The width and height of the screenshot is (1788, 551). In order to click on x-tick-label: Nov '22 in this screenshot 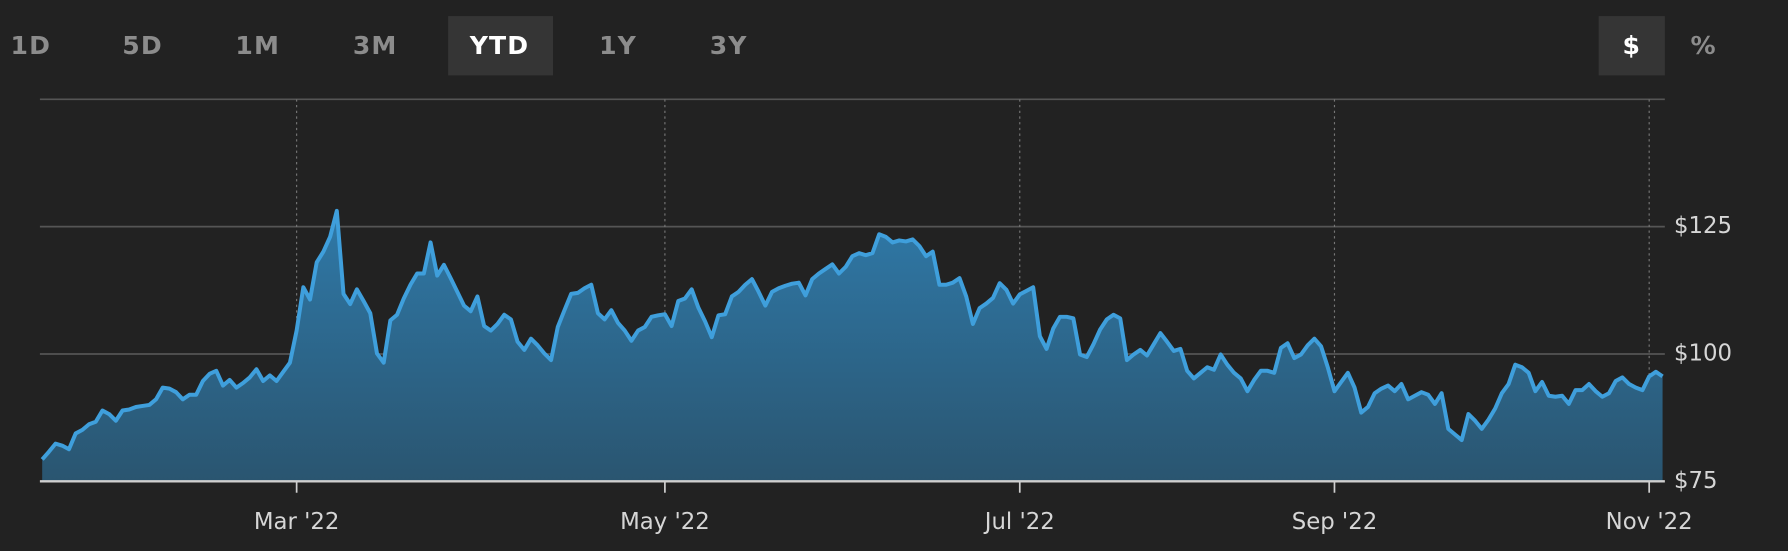, I will do `click(1649, 522)`.